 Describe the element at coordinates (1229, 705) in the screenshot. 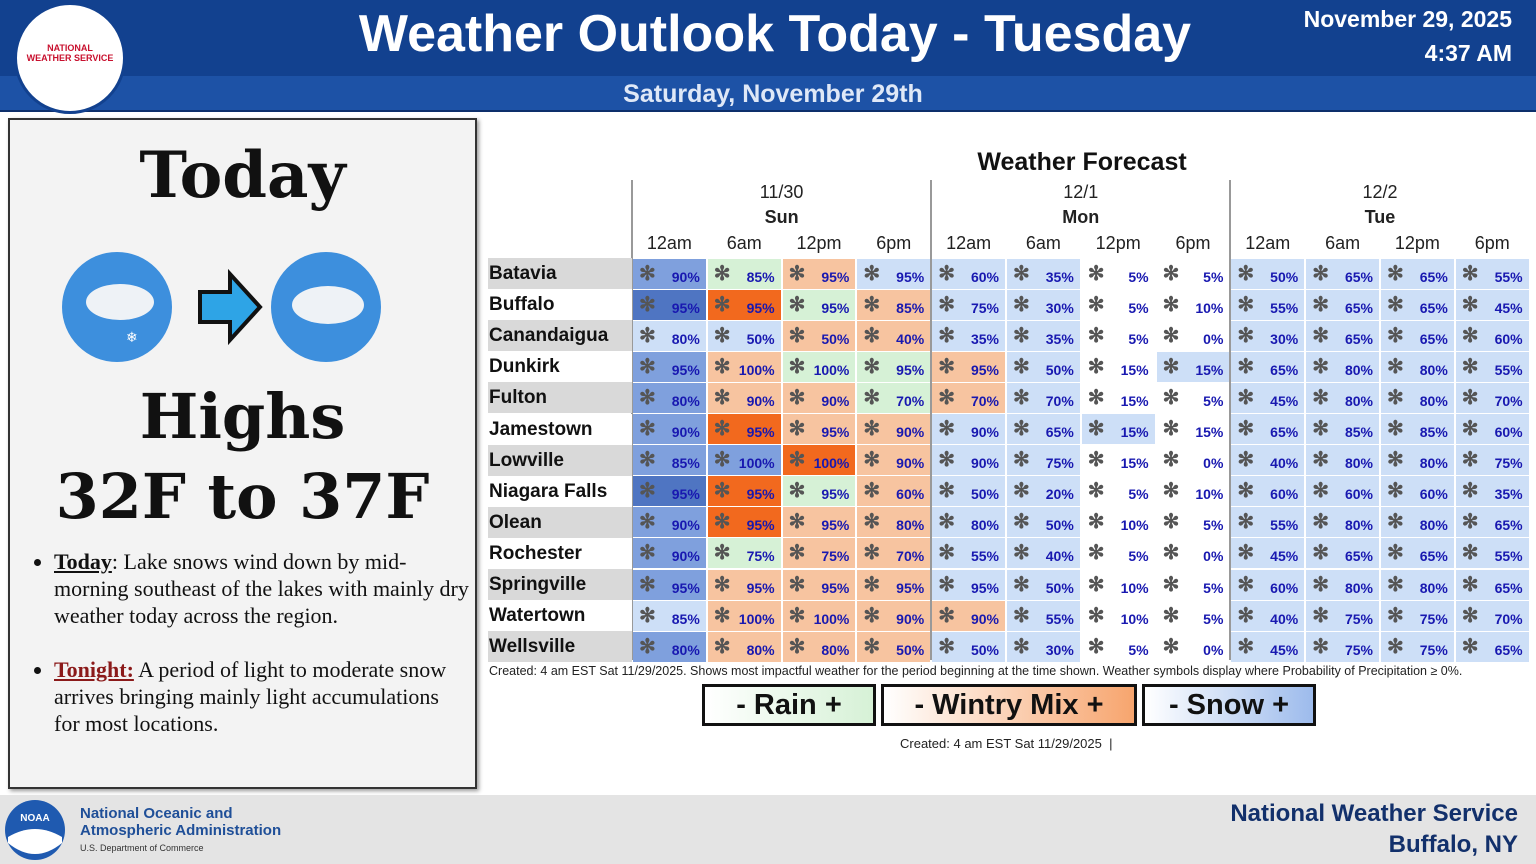

I see `legend-button: - Snow +` at that location.